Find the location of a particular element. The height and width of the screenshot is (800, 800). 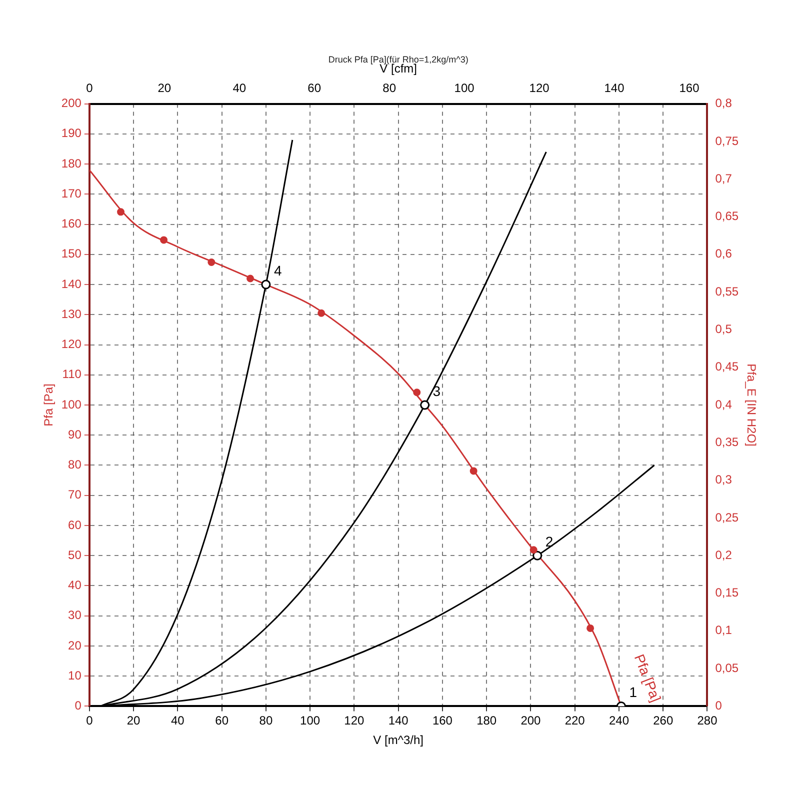

y-tick-label: 70 is located at coordinates (75, 495).